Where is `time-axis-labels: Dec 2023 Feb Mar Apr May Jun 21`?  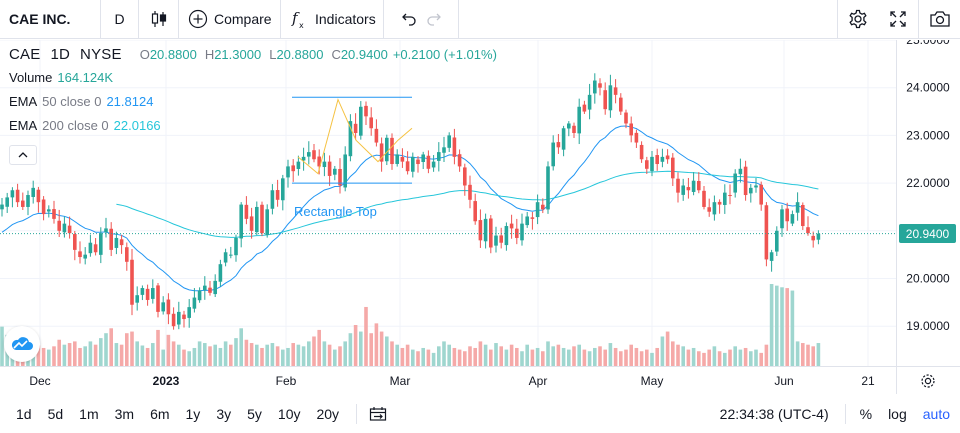 time-axis-labels: Dec 2023 Feb Mar Apr May Jun 21 is located at coordinates (482, 381).